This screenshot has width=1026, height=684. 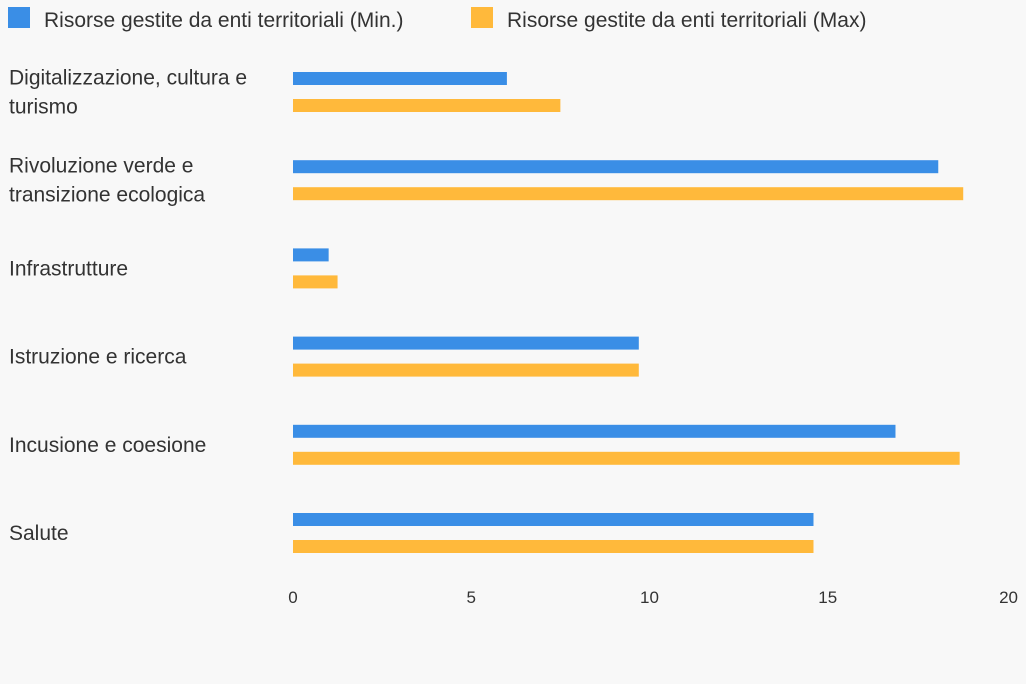 I want to click on category-label-line: Istruzione e ricerca, so click(x=98, y=357).